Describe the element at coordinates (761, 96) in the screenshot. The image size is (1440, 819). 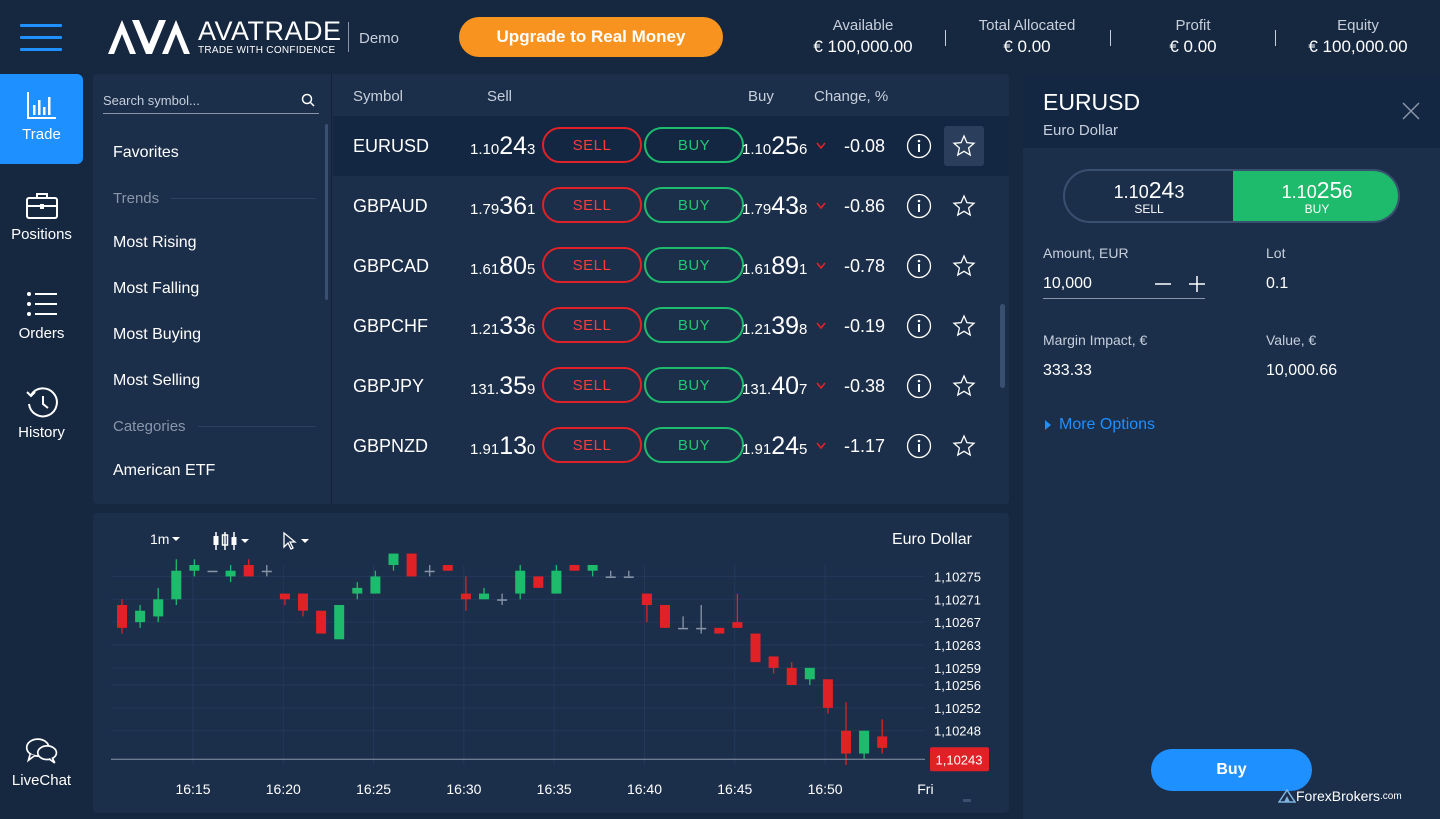
I see `header-buy: Buy` at that location.